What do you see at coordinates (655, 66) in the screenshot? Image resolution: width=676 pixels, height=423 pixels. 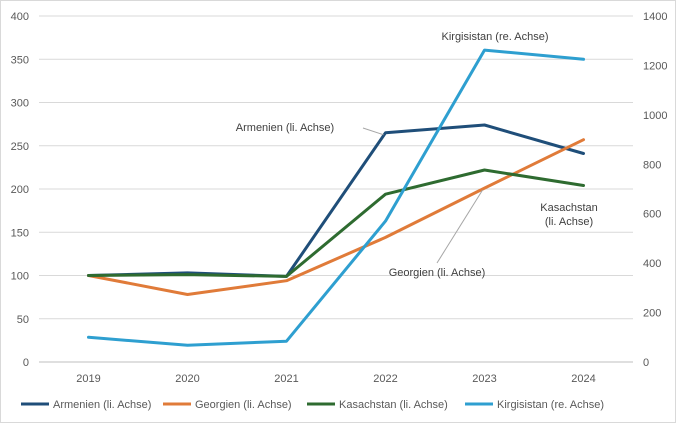 I see `y-right-tick-label: 1200` at bounding box center [655, 66].